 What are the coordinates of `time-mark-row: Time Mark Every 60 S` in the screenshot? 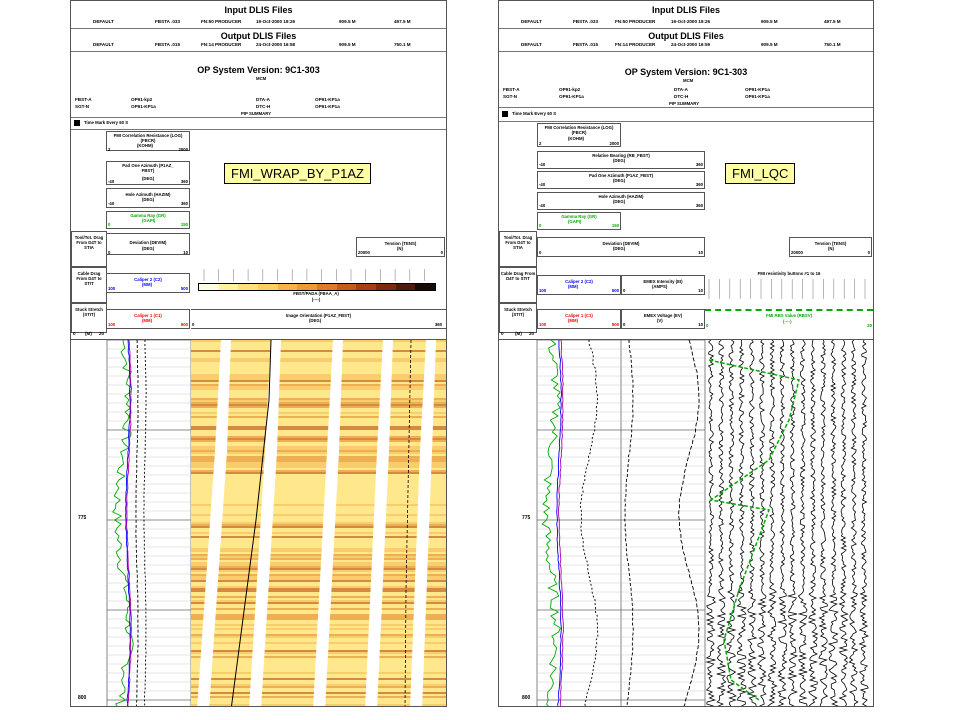 It's located at (258, 123).